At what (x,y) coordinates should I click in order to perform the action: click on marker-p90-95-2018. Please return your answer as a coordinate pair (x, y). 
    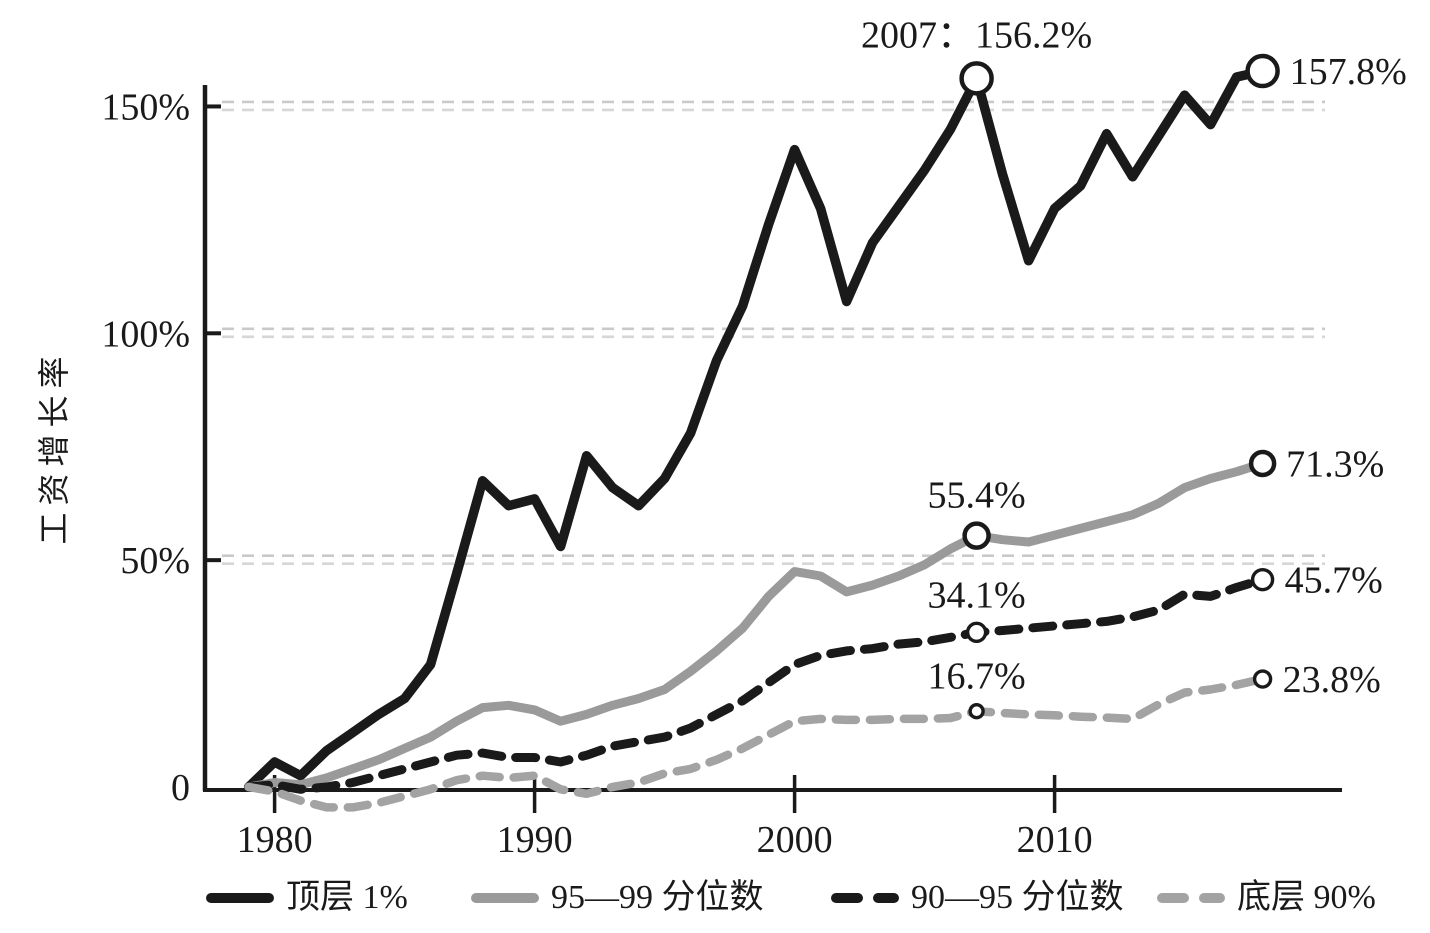
    Looking at the image, I should click on (1262, 579).